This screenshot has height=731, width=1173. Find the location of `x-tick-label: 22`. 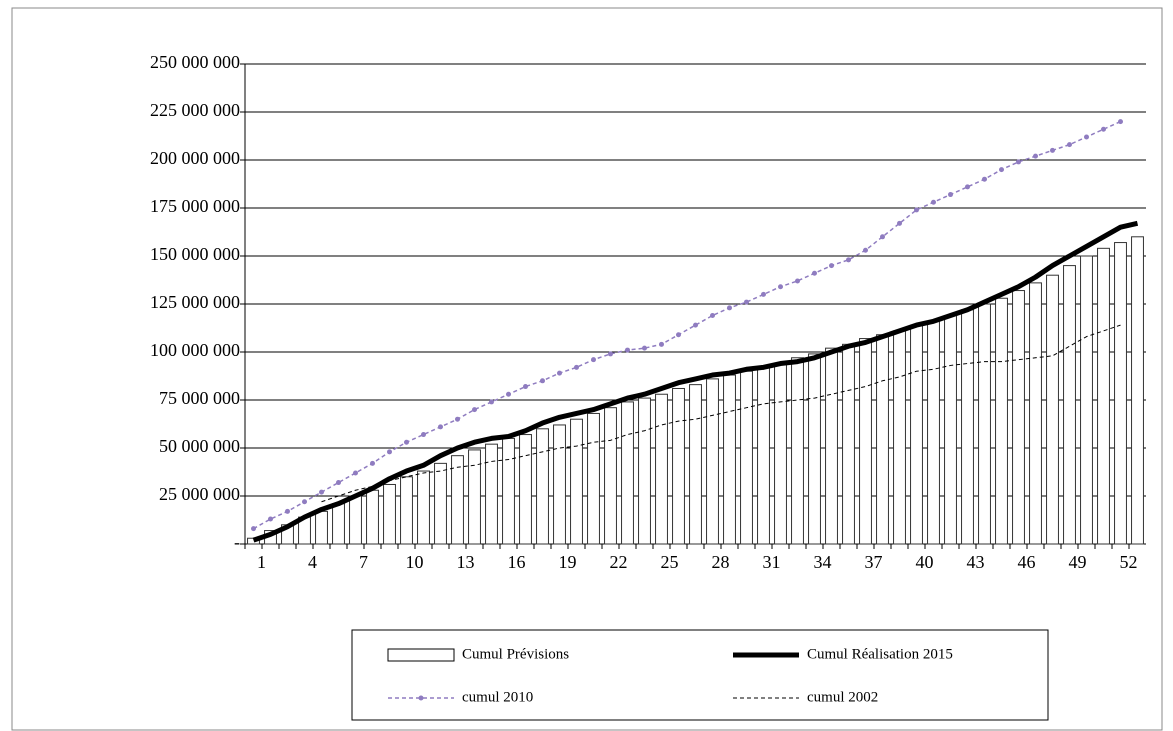

x-tick-label: 22 is located at coordinates (619, 562).